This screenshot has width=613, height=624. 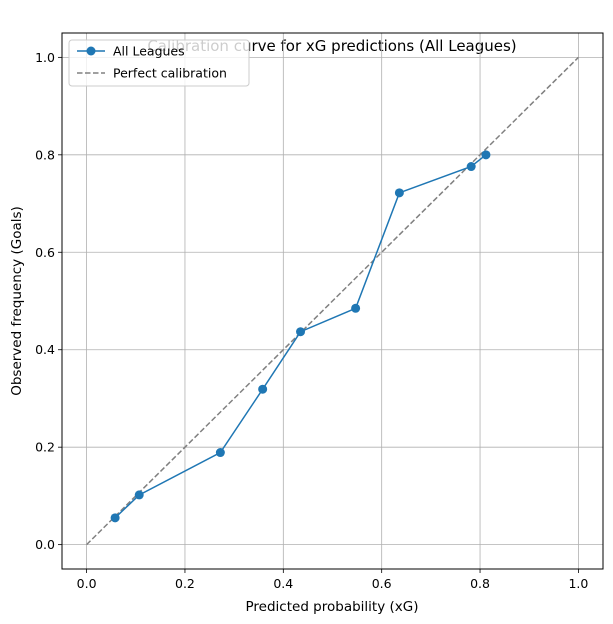 What do you see at coordinates (45, 544) in the screenshot?
I see `y-tick-label: 0.0` at bounding box center [45, 544].